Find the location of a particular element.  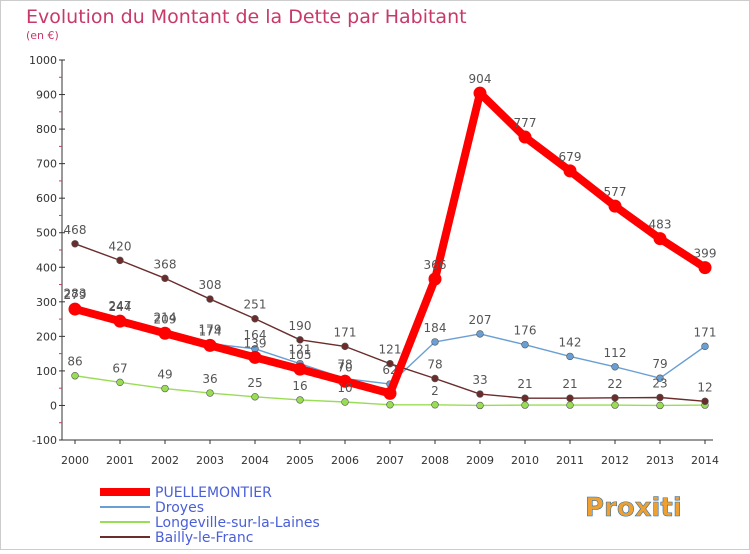

data-label: 483 is located at coordinates (660, 225).